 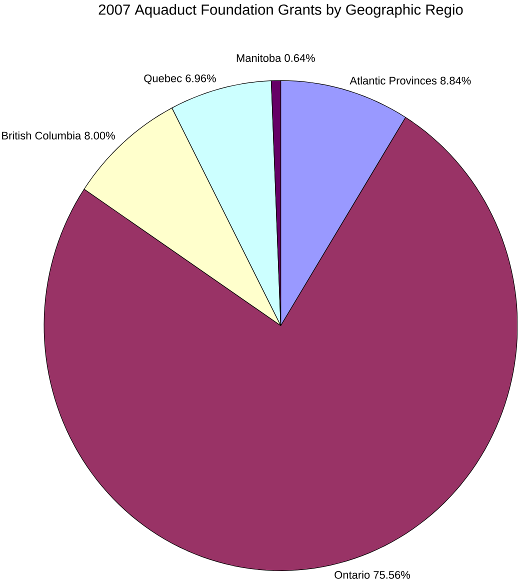 What do you see at coordinates (280, 11) in the screenshot?
I see `chart-title: 2007 Aquaduct Foundation Grants by Geographic Regio` at bounding box center [280, 11].